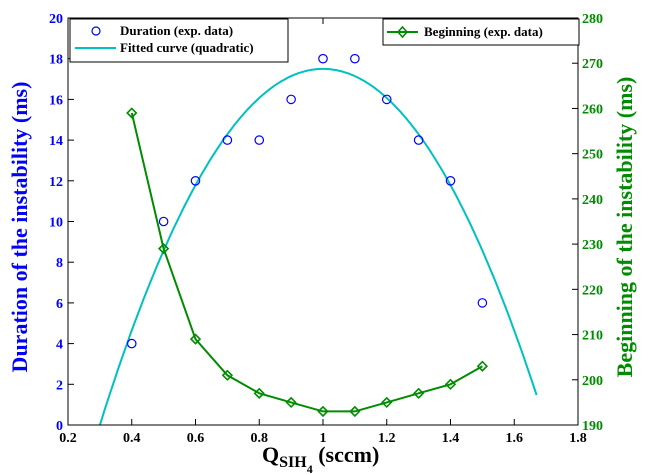 This screenshot has width=645, height=474. I want to click on legend-duration-marker, so click(96, 31).